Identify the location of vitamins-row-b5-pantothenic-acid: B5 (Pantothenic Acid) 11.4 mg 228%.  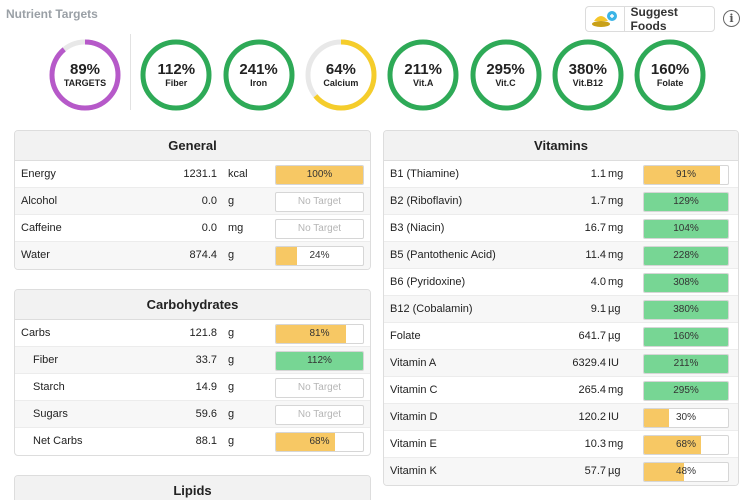
(561, 255).